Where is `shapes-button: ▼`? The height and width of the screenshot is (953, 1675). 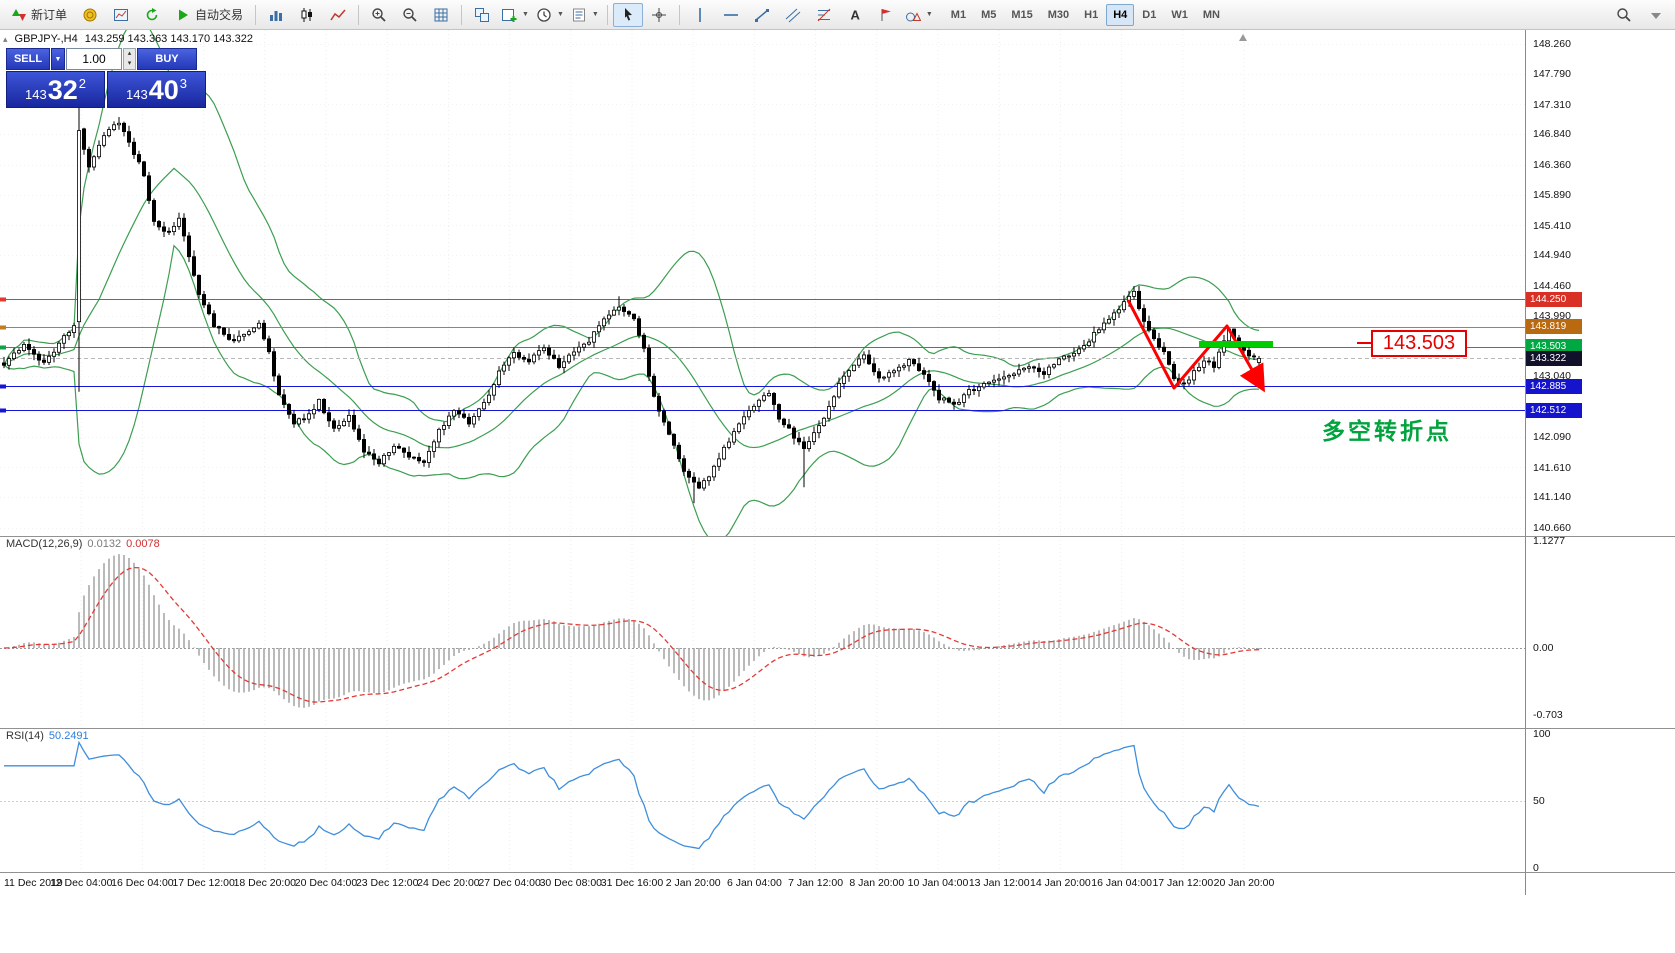
shapes-button: ▼ is located at coordinates (919, 15).